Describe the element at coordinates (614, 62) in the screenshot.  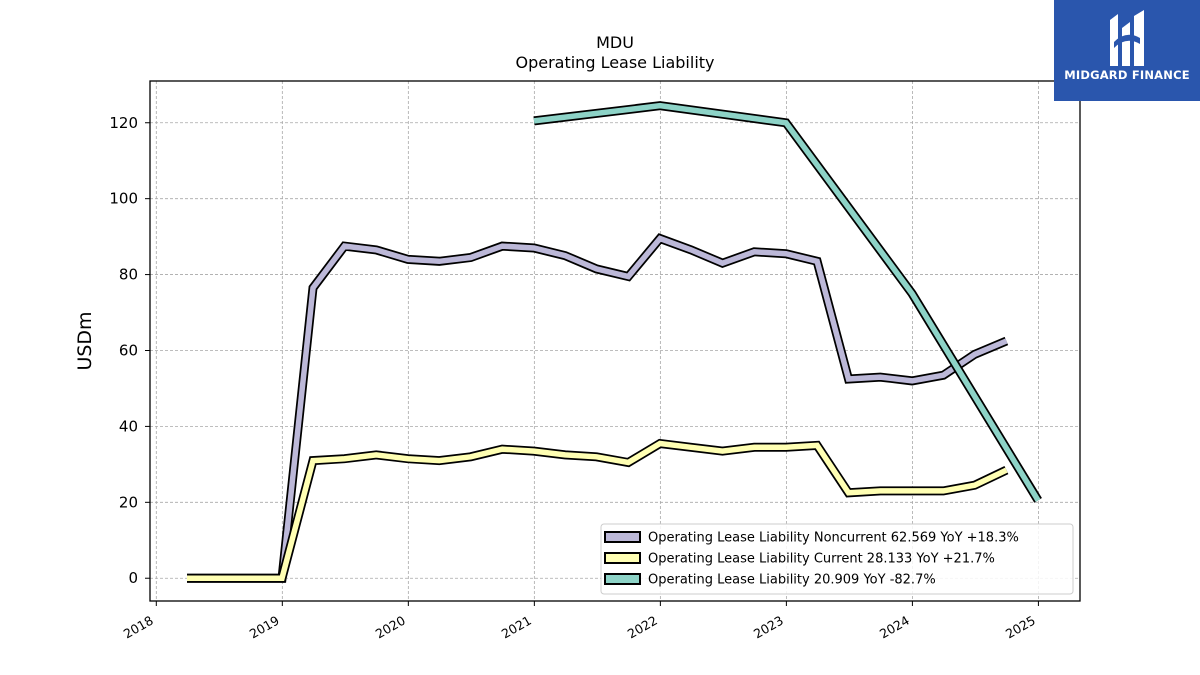
I see `chart-subtitle: Operating Lease Liability` at that location.